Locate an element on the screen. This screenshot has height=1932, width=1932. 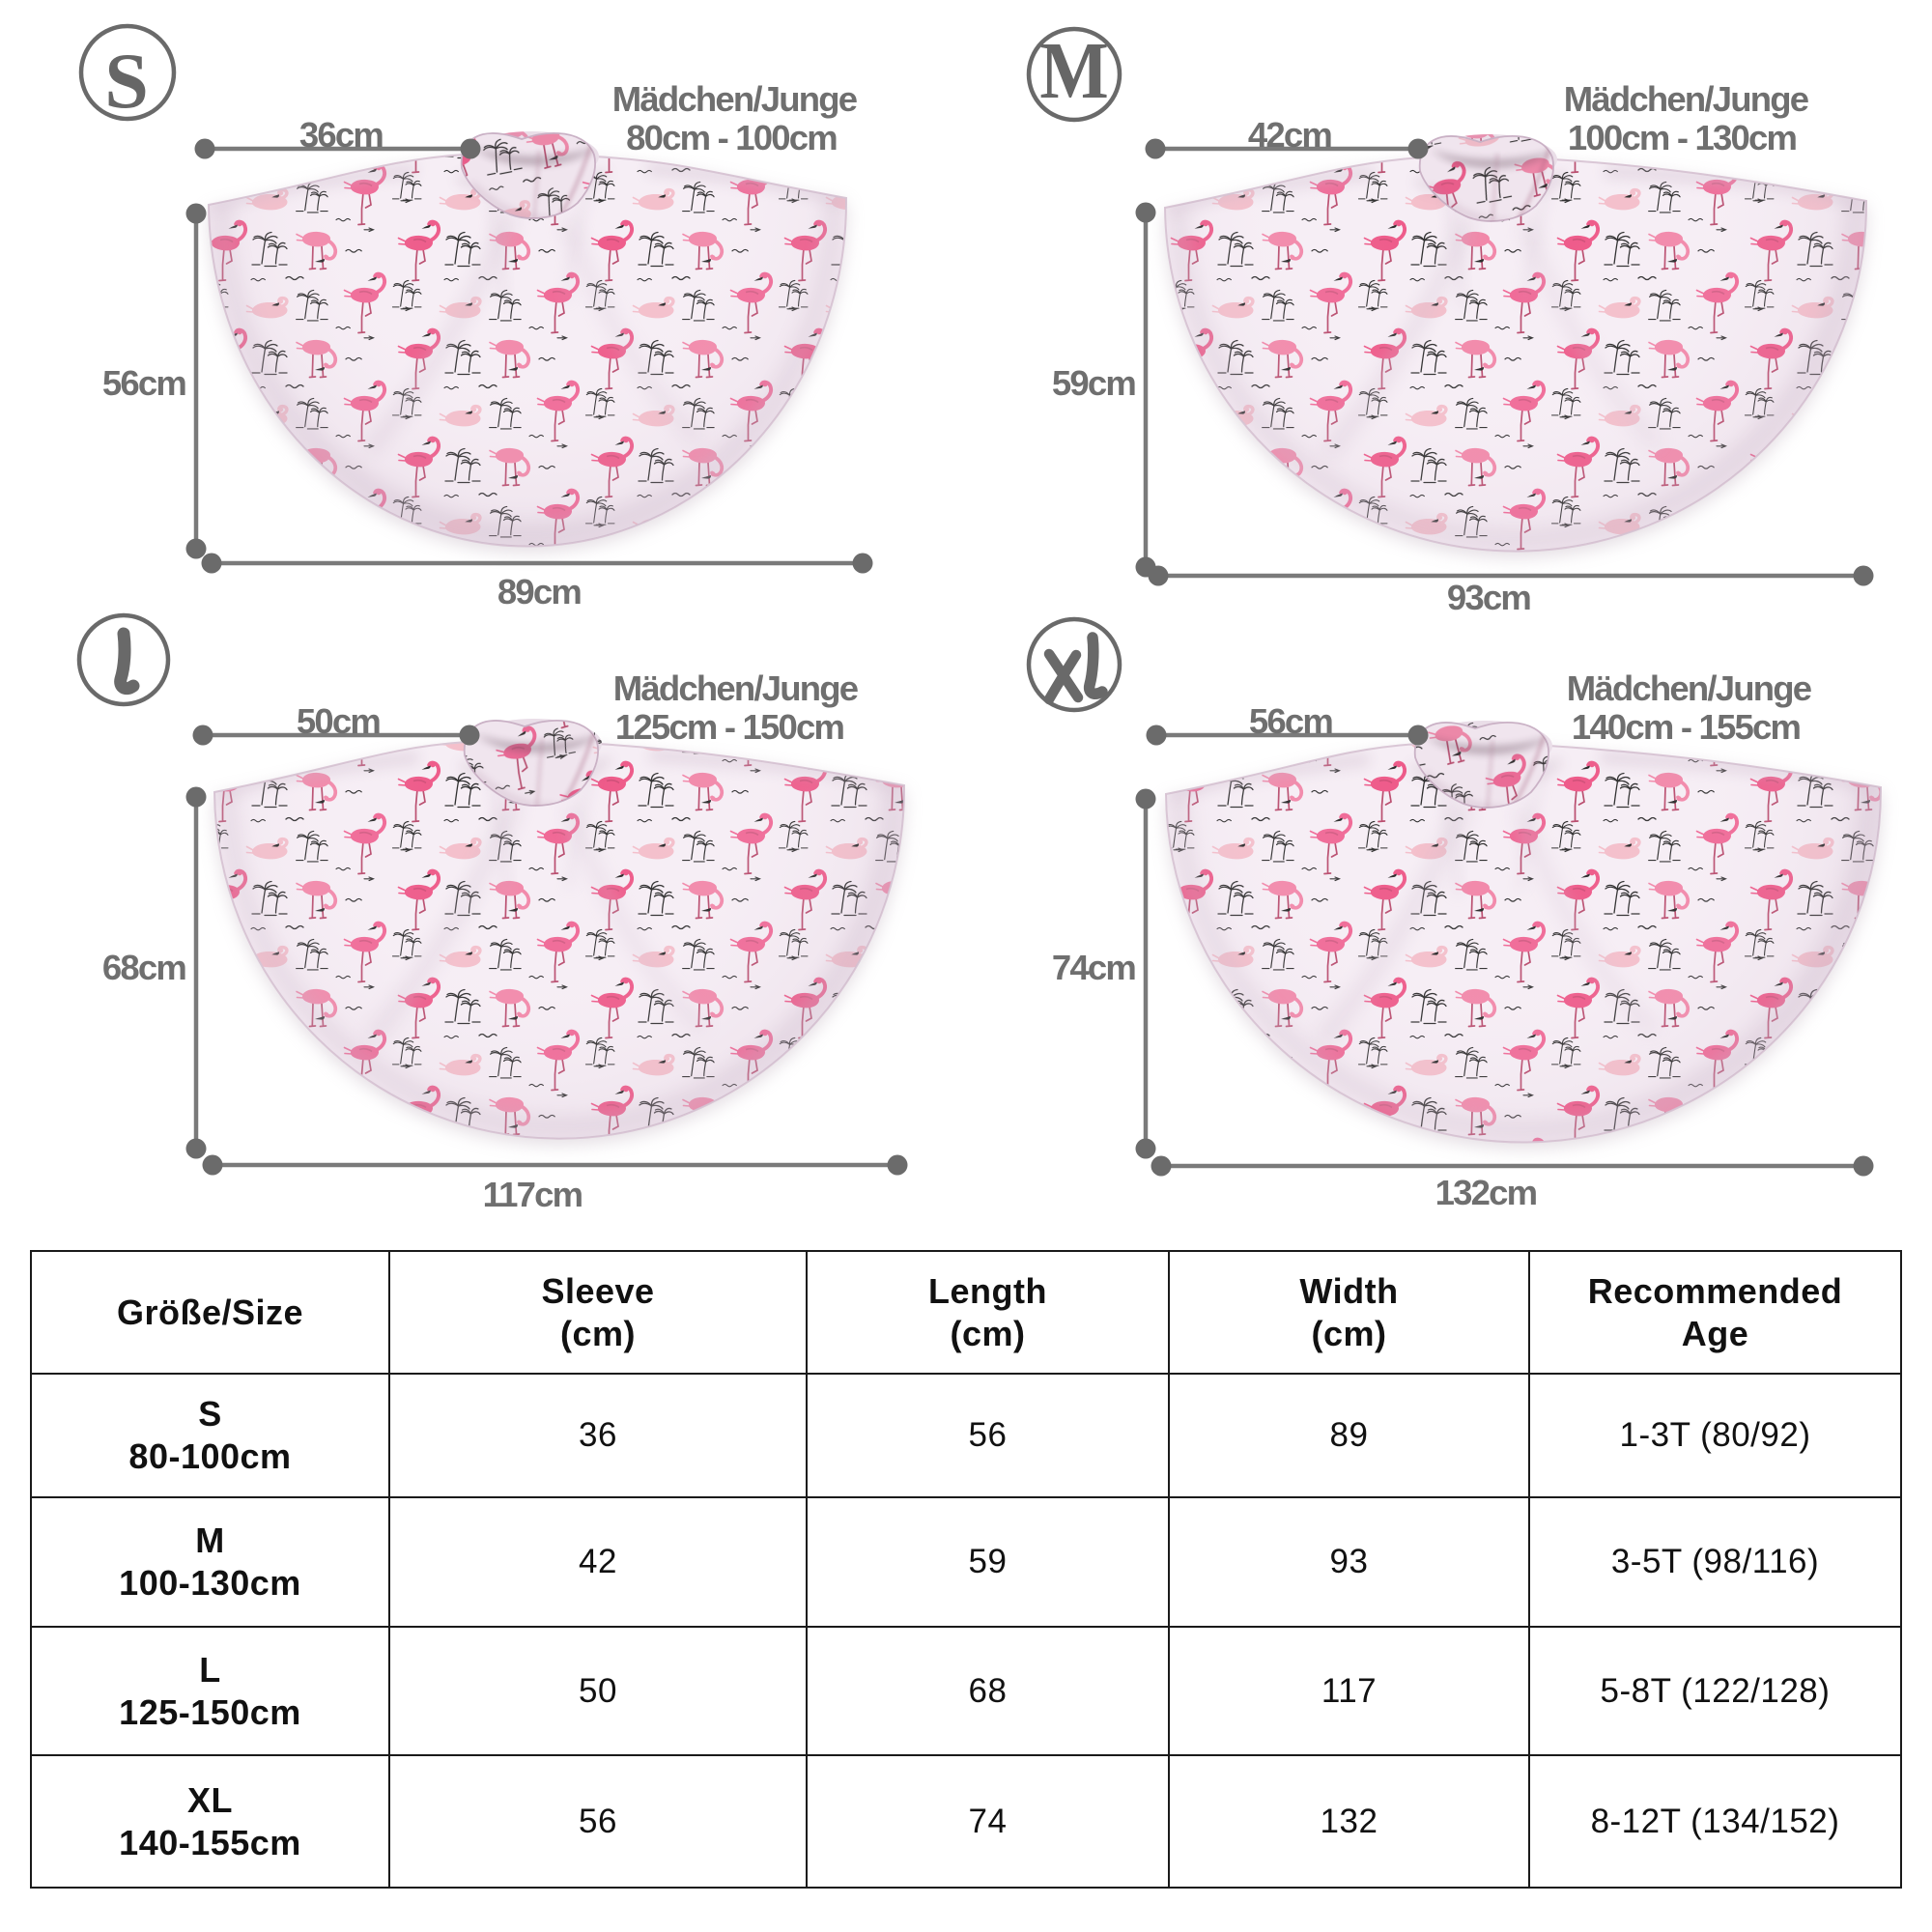
svg-text: 89cm is located at coordinates (539, 591).